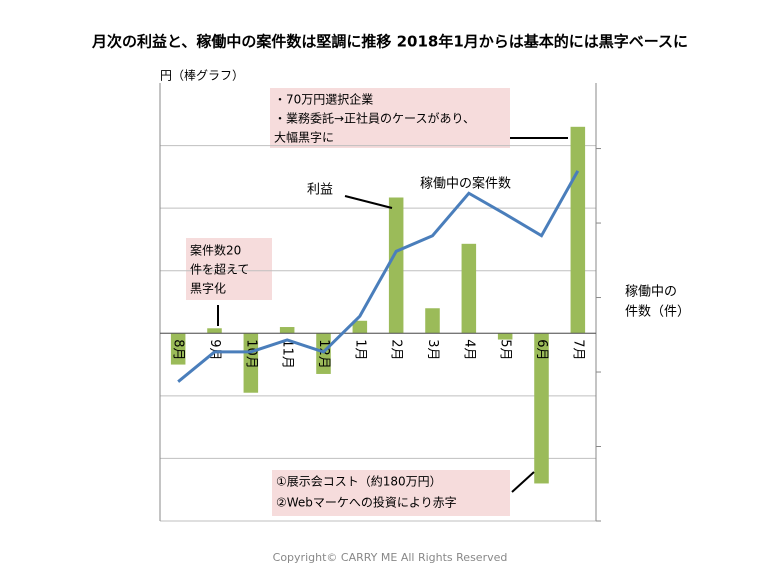 The image size is (780, 585). I want to click on y2-axis-label: 件数（件）, so click(657, 312).